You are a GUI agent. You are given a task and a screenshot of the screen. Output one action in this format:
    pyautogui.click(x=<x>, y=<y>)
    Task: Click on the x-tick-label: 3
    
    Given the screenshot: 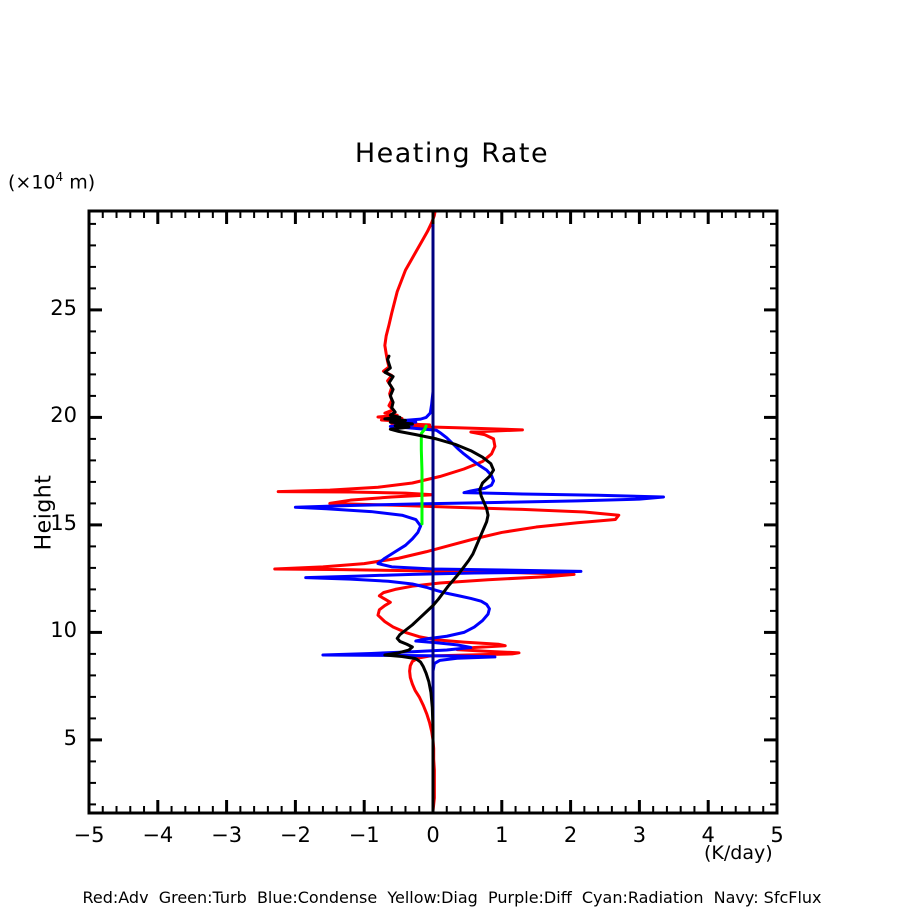 What is the action you would take?
    pyautogui.click(x=639, y=835)
    